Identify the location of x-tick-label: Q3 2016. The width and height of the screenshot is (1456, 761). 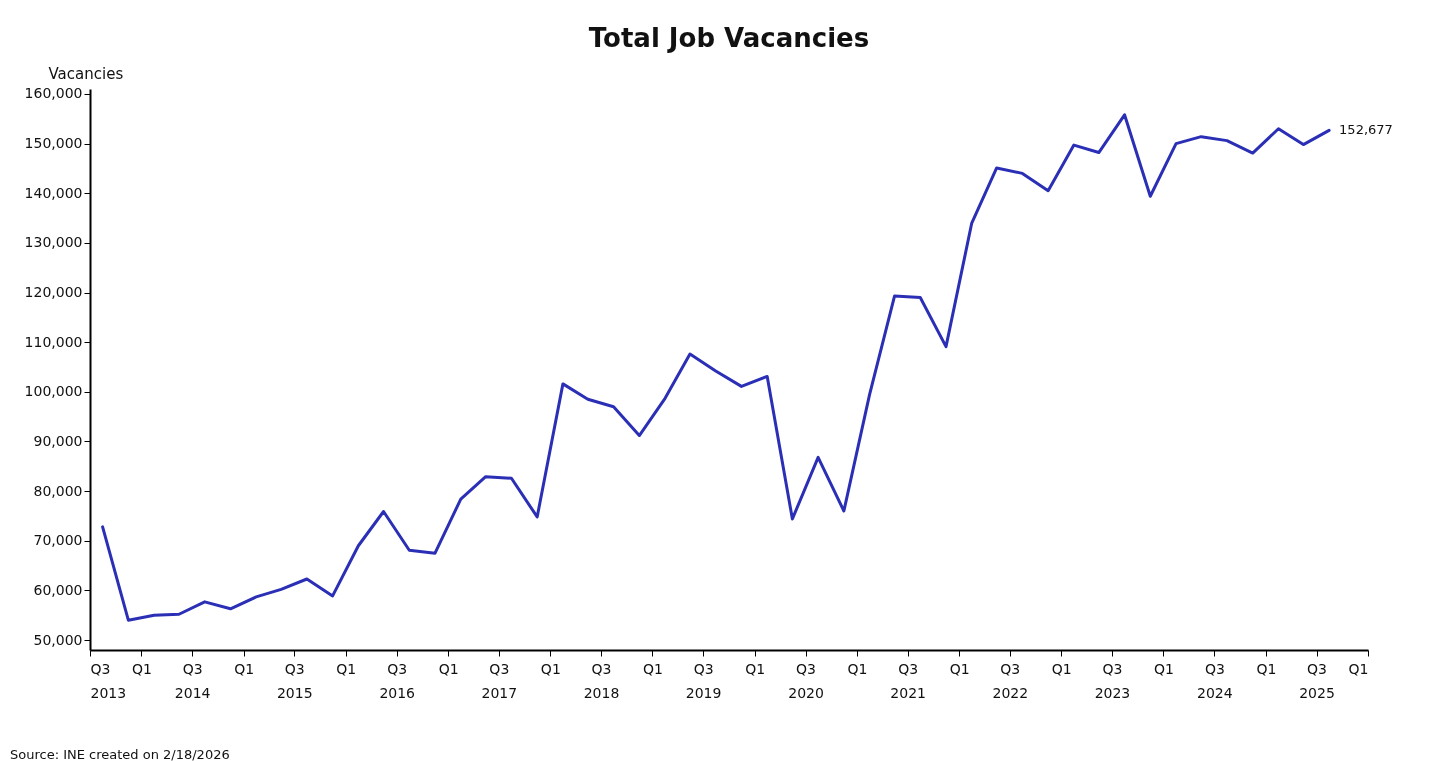
(397, 680).